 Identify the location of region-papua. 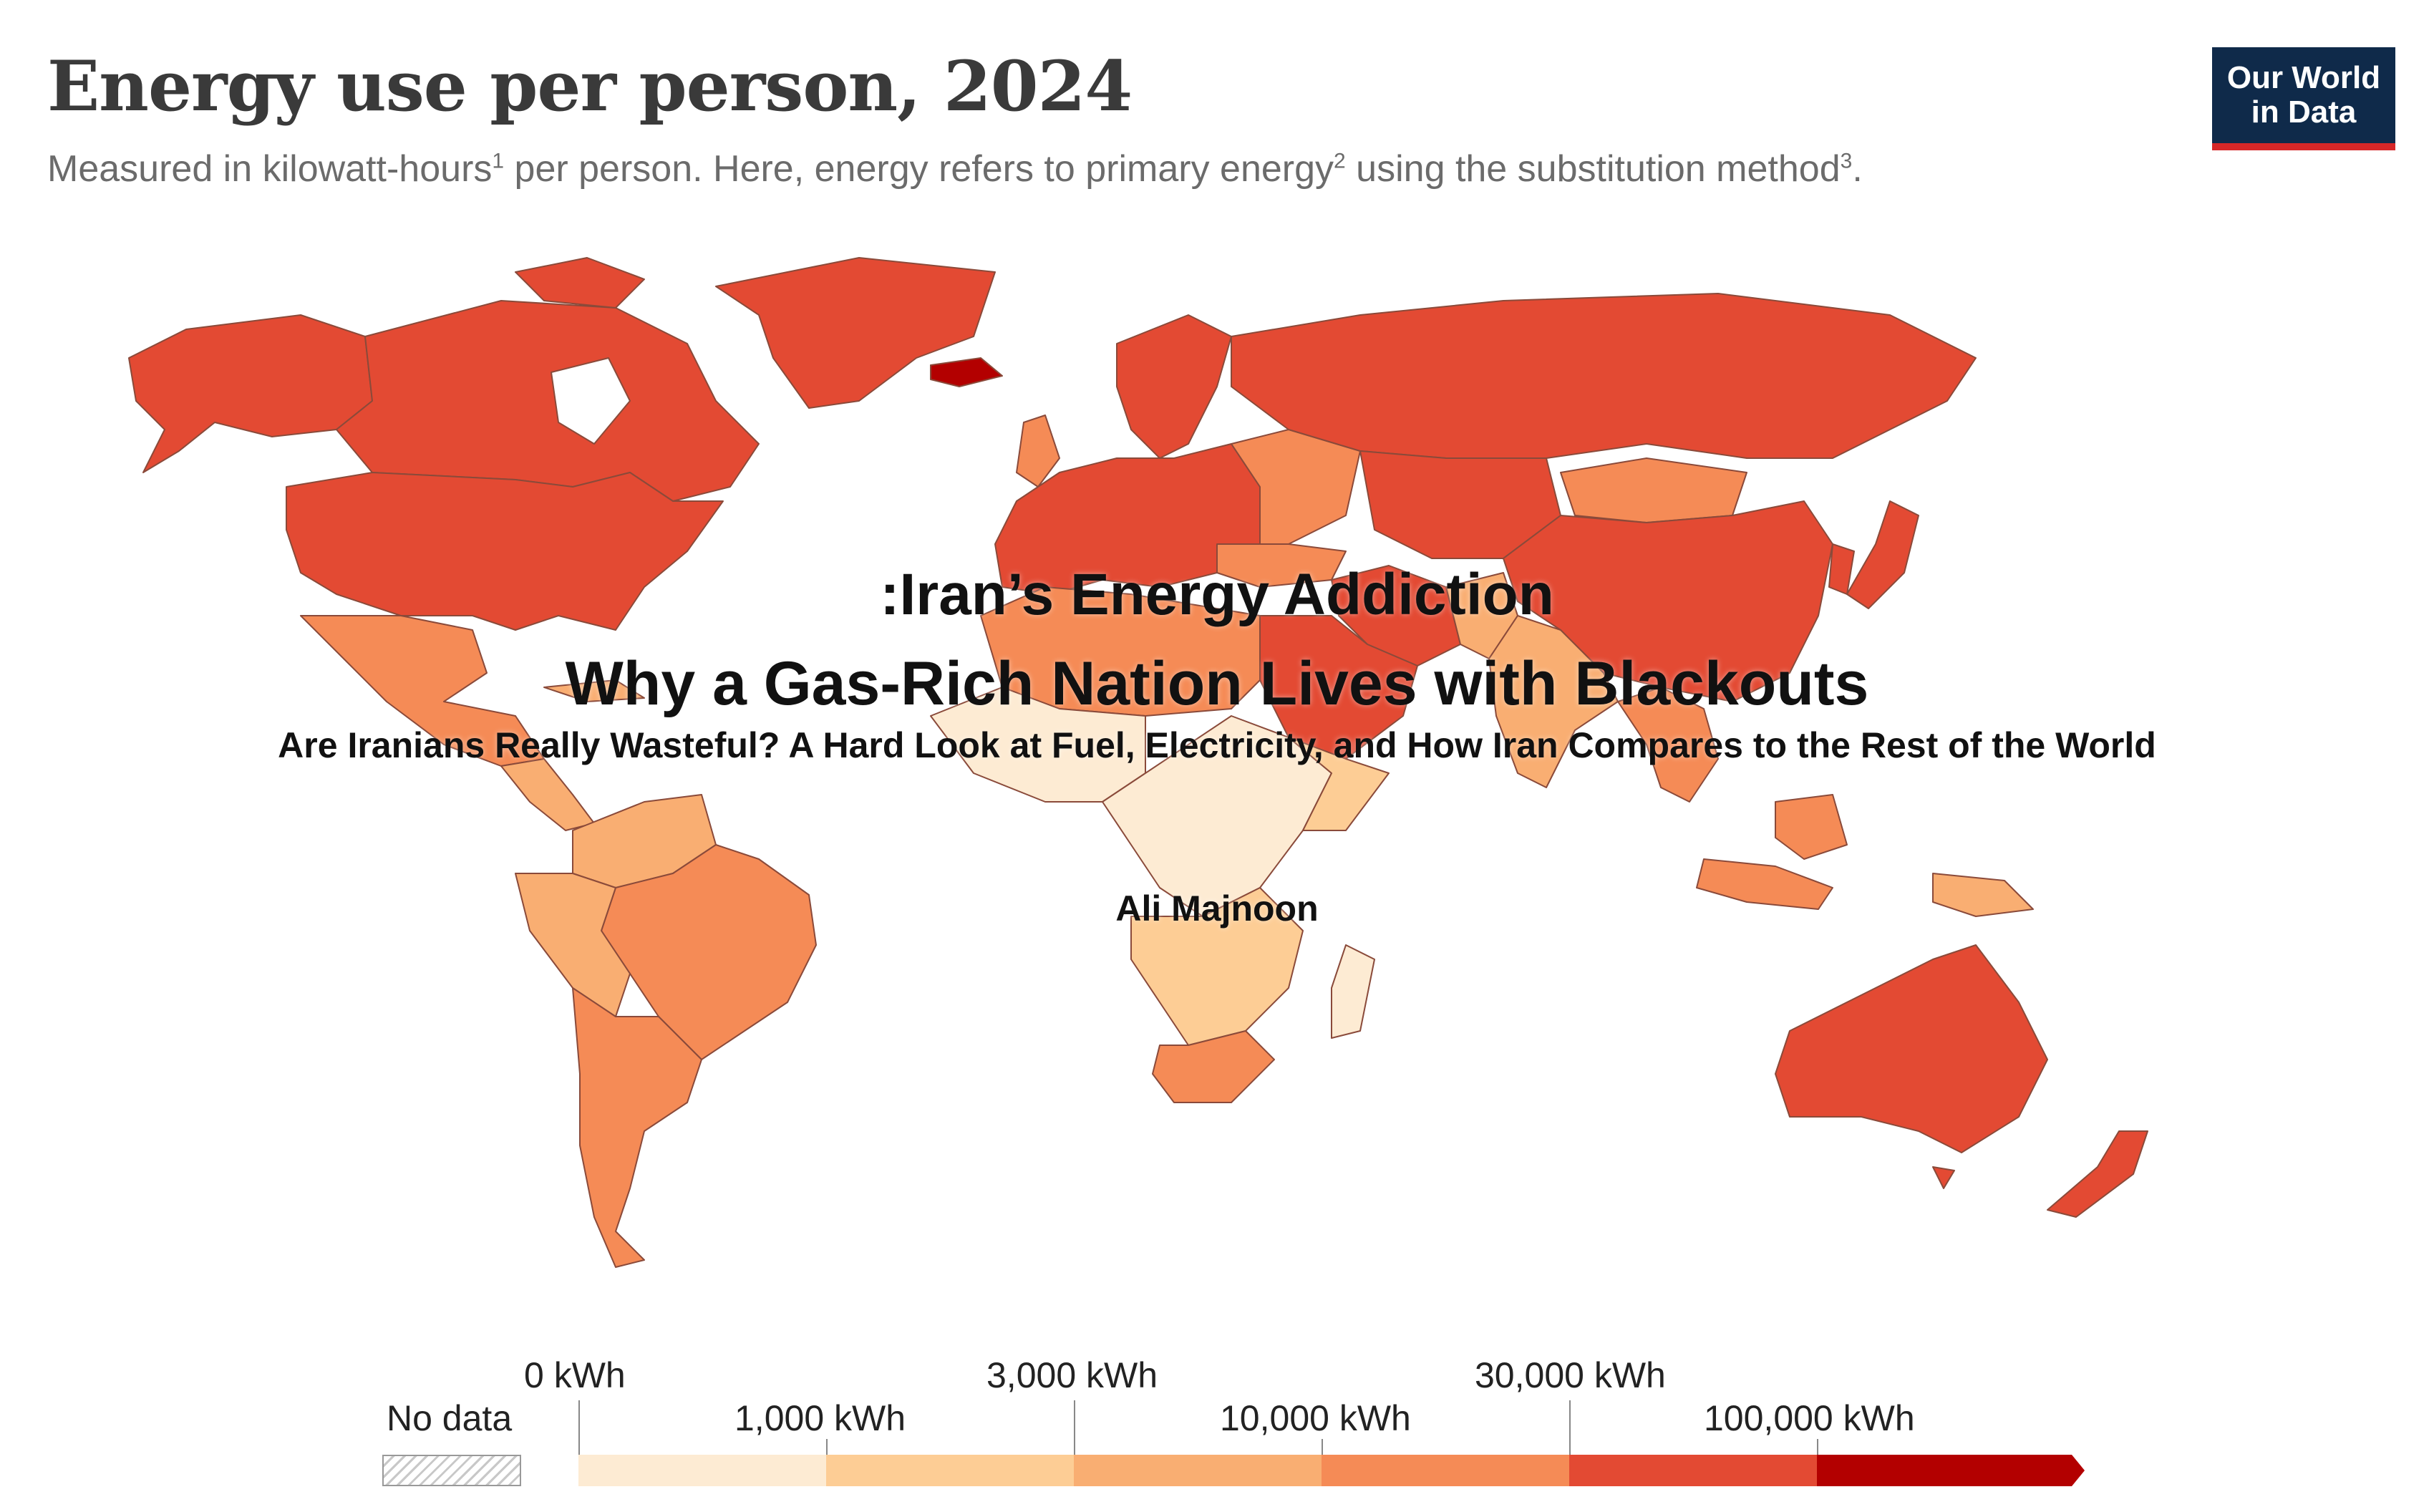
(1983, 895).